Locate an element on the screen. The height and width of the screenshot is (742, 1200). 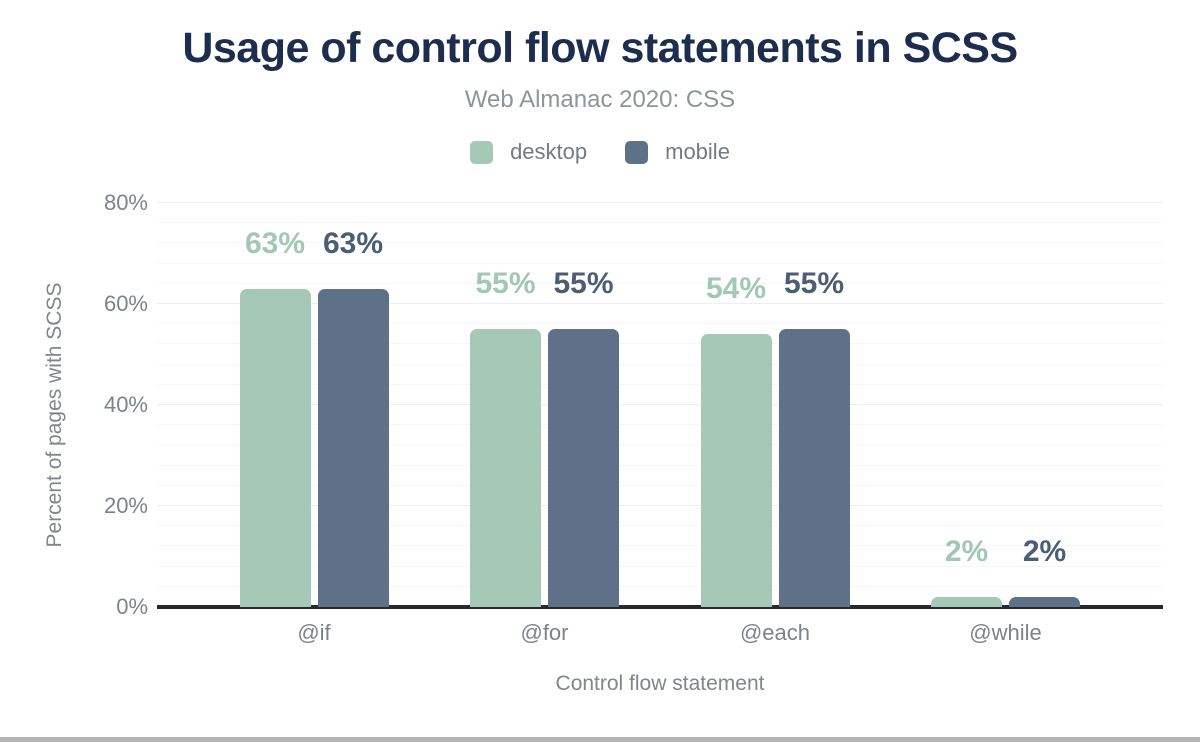
bar-value-mobile-each: 55% is located at coordinates (814, 284).